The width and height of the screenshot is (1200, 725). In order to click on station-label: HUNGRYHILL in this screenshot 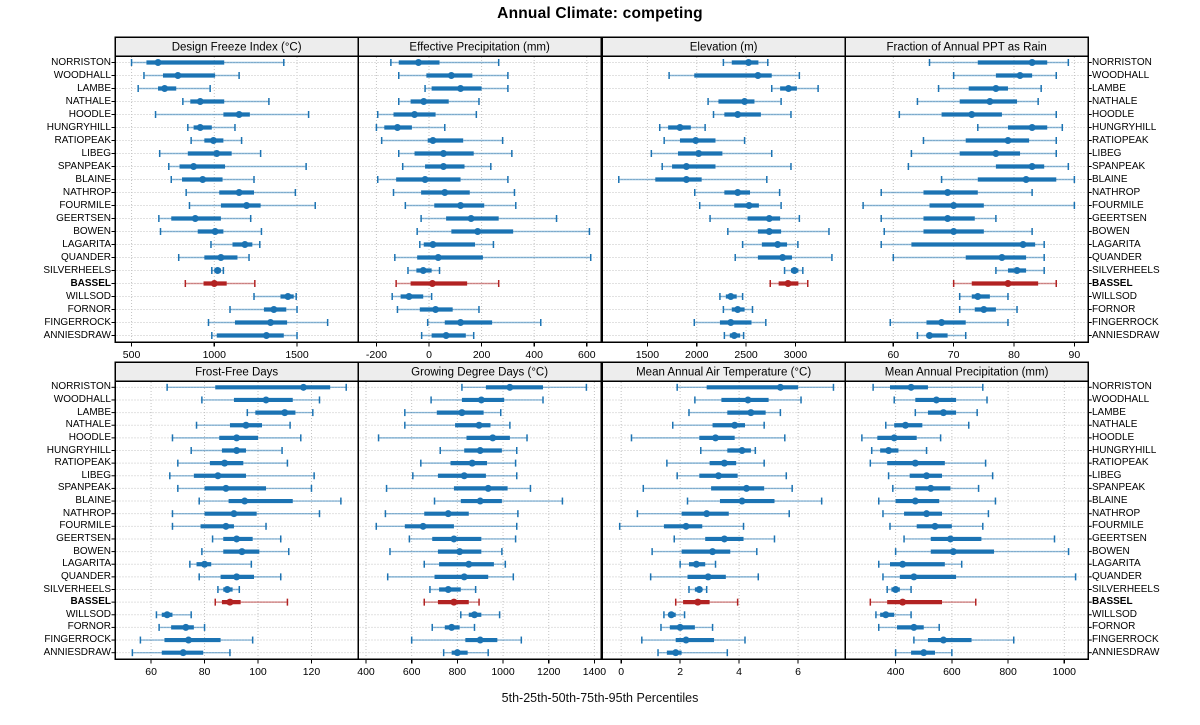, I will do `click(78, 127)`.